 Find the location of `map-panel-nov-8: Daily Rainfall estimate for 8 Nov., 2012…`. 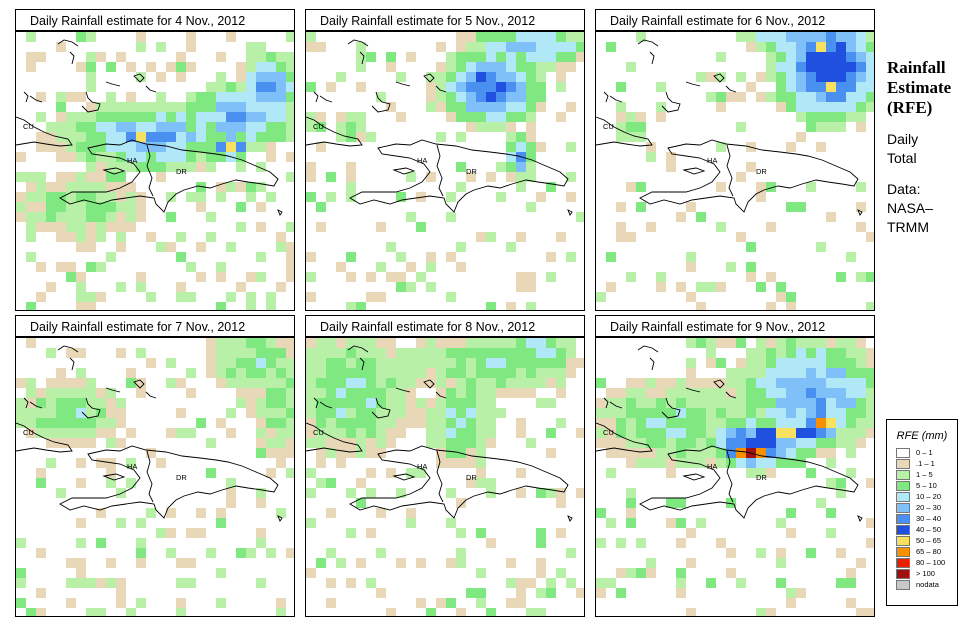

map-panel-nov-8: Daily Rainfall estimate for 8 Nov., 2012… is located at coordinates (445, 466).